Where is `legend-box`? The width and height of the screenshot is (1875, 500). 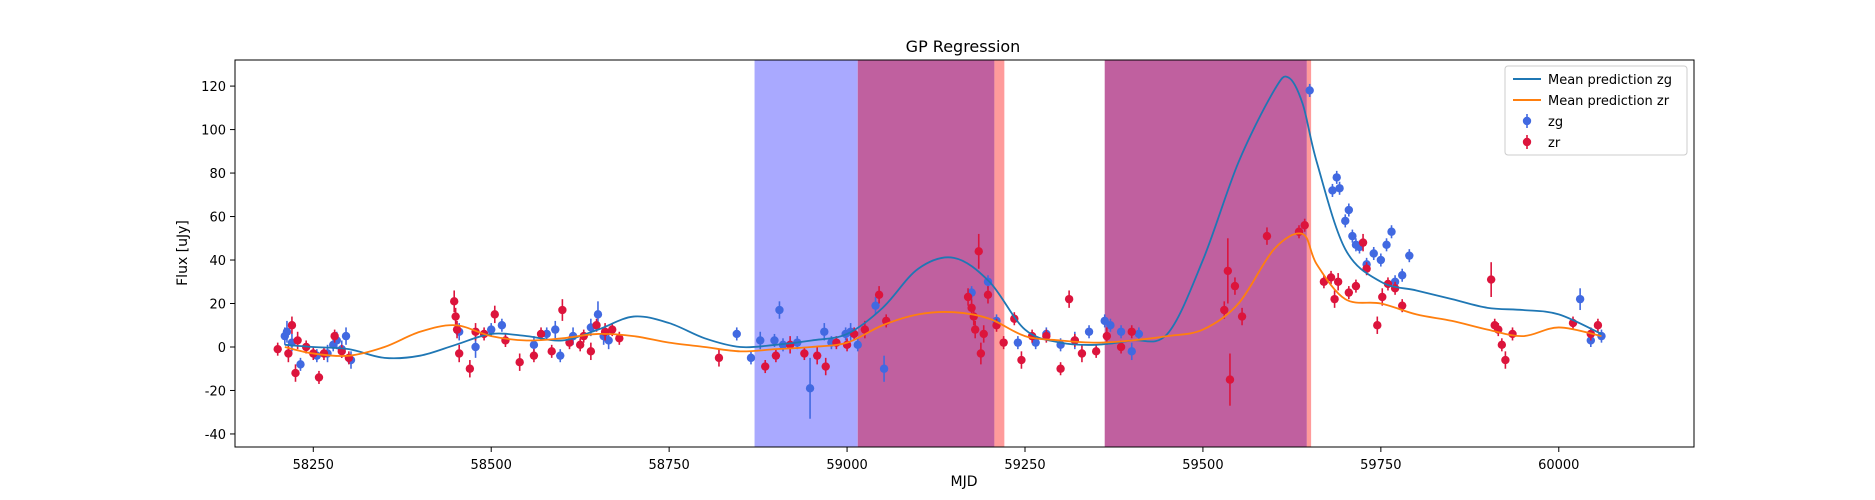 legend-box is located at coordinates (1596, 110).